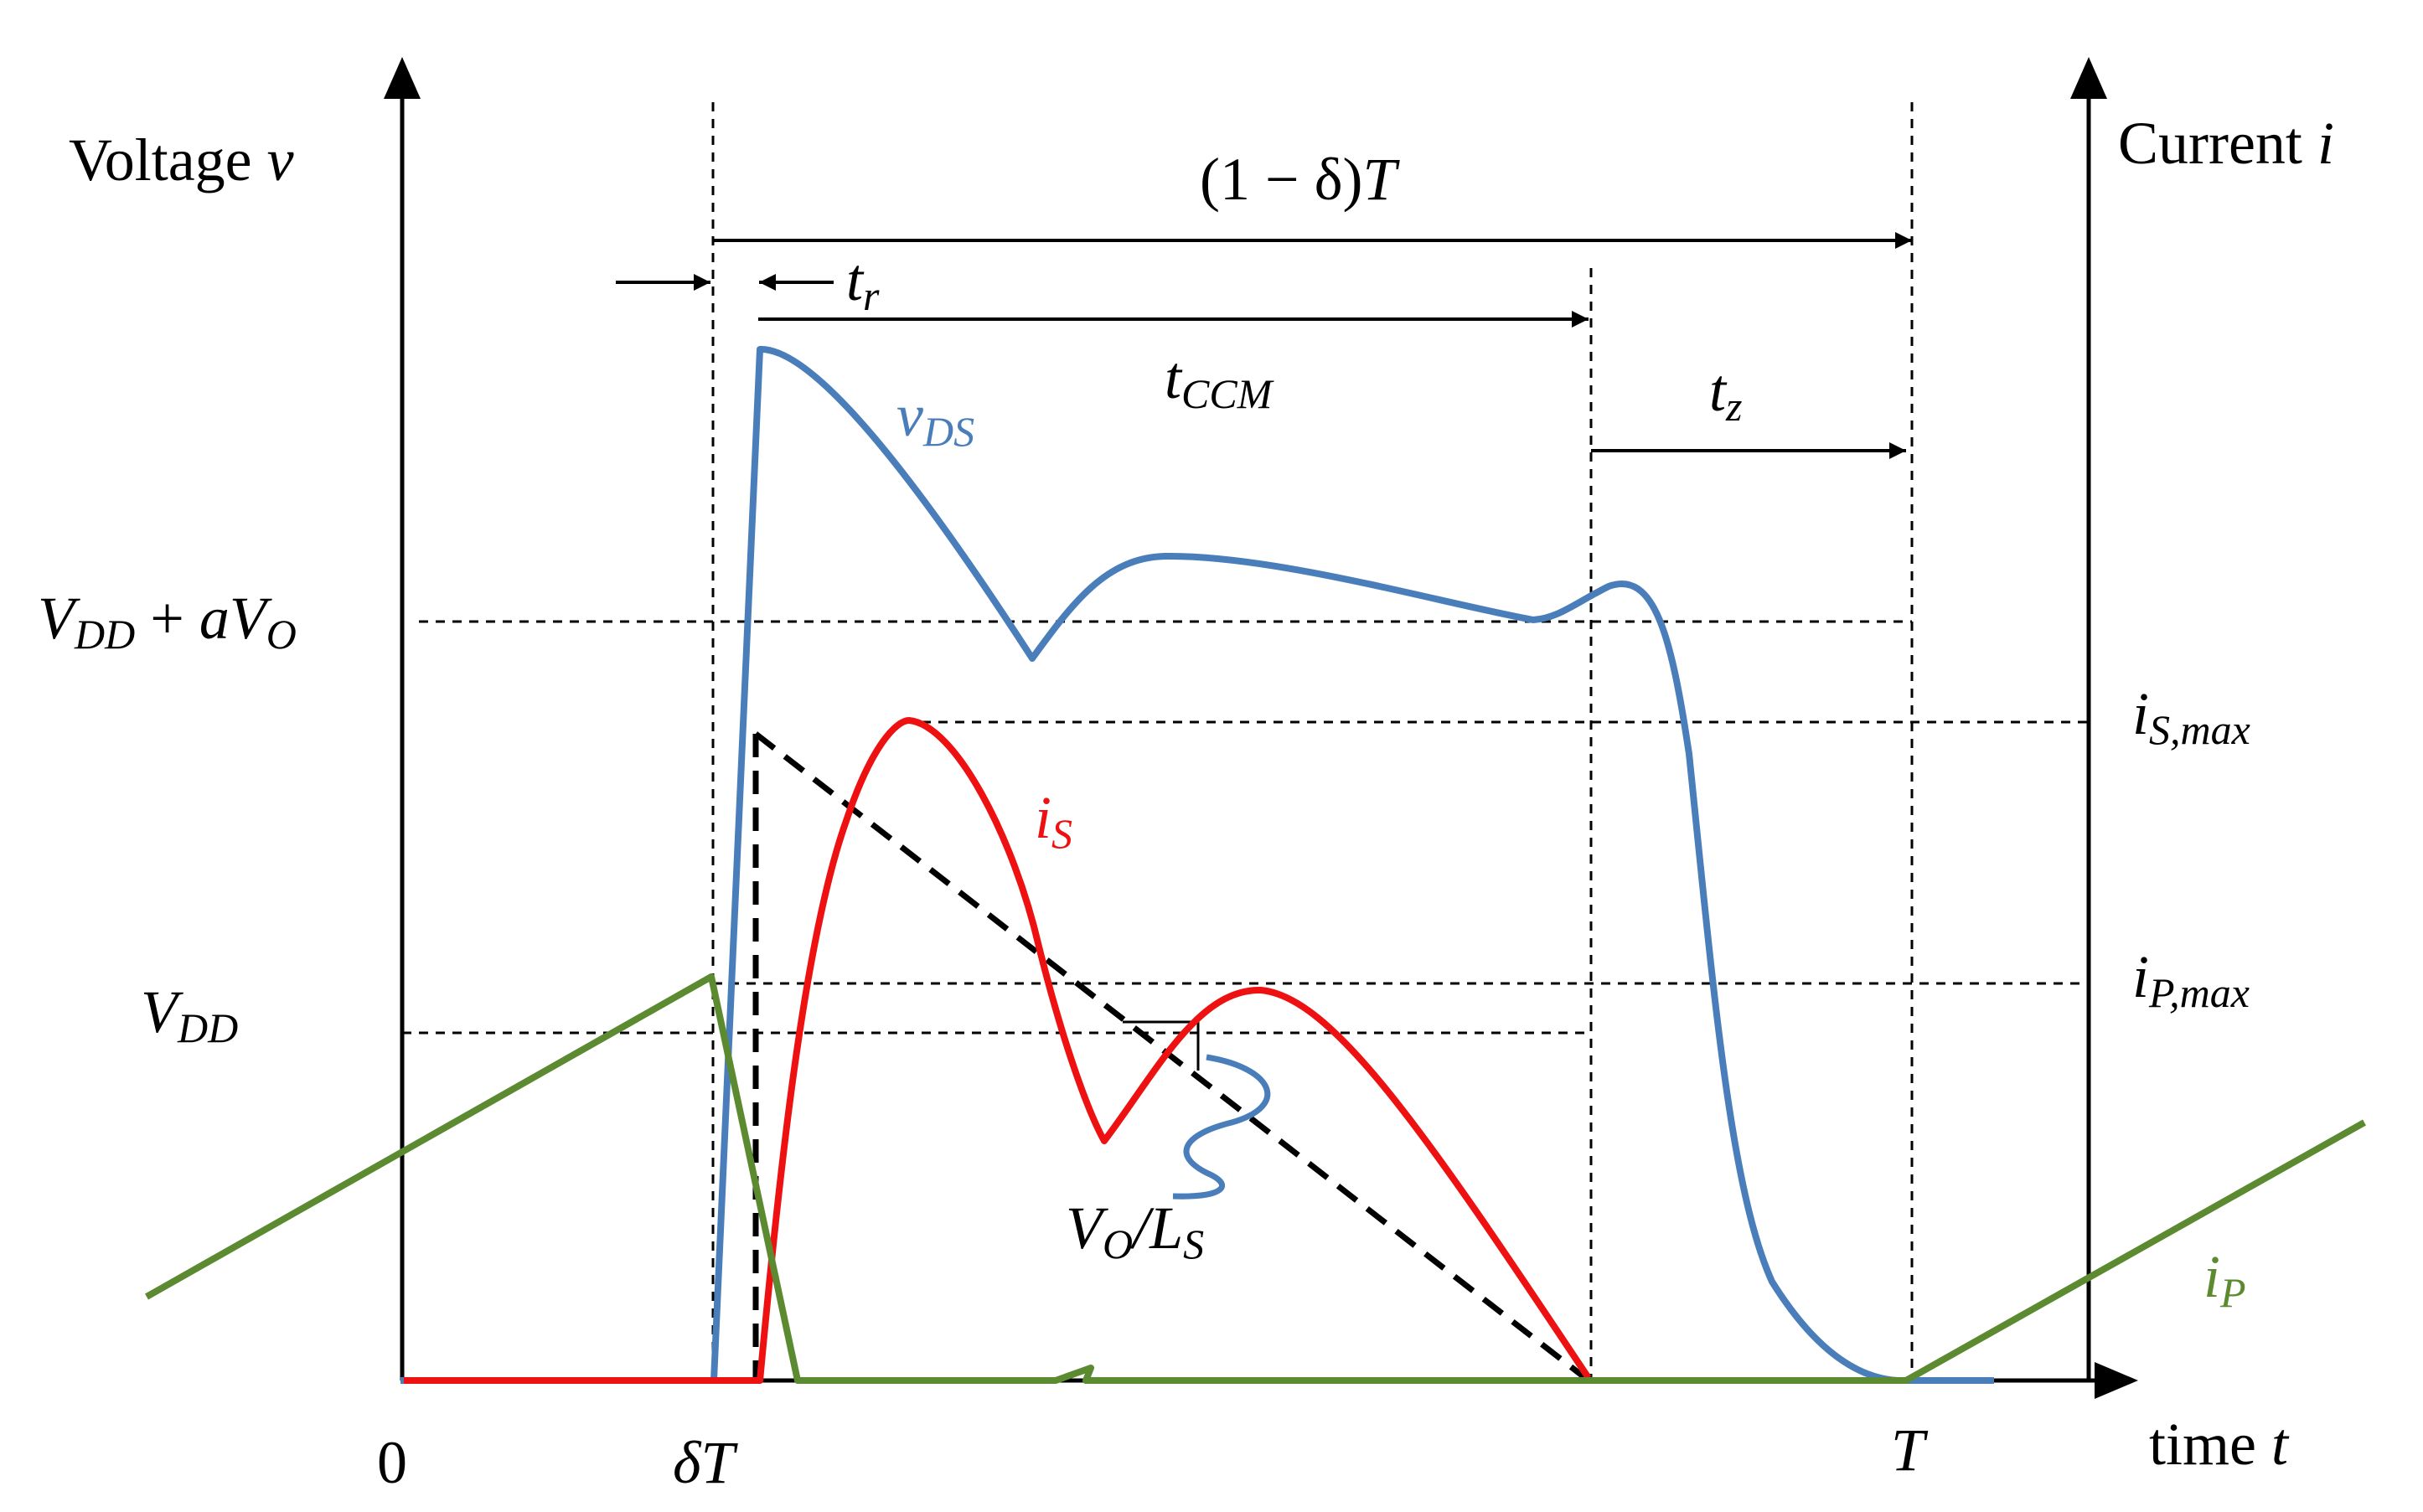 The image size is (2423, 1512). I want to click on time-axis-label: time t, so click(2219, 1444).